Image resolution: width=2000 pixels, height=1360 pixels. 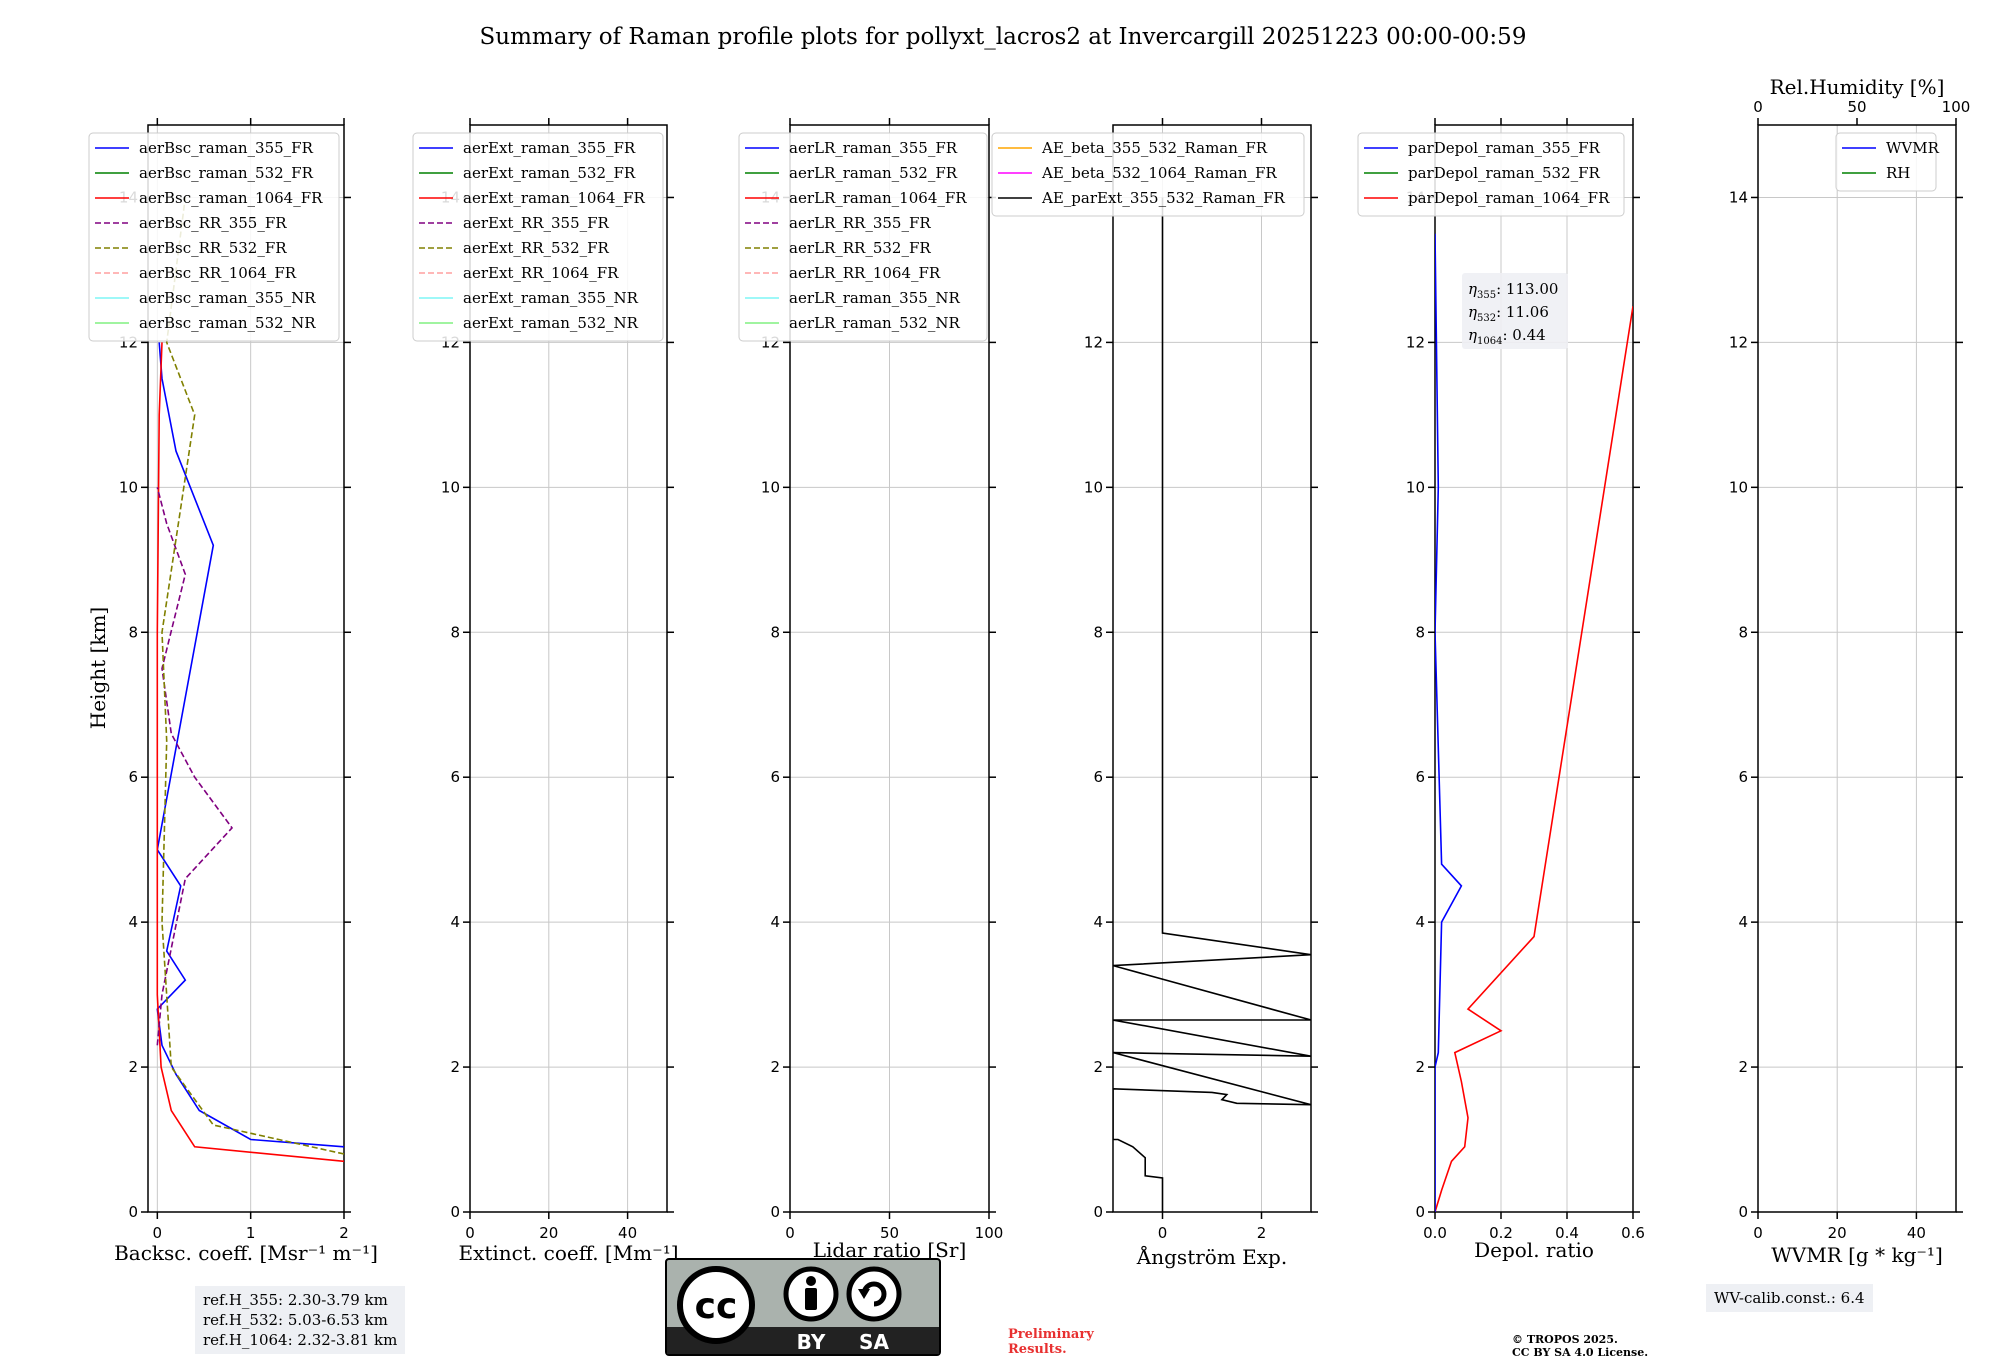 I want to click on legend-label: aerExt_raman_532_NR, so click(x=551, y=323).